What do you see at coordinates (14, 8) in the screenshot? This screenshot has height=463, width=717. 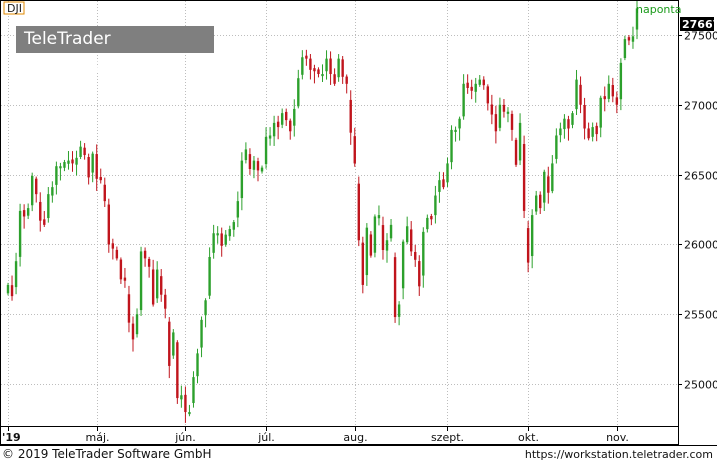 I see `symbol-label-box` at bounding box center [14, 8].